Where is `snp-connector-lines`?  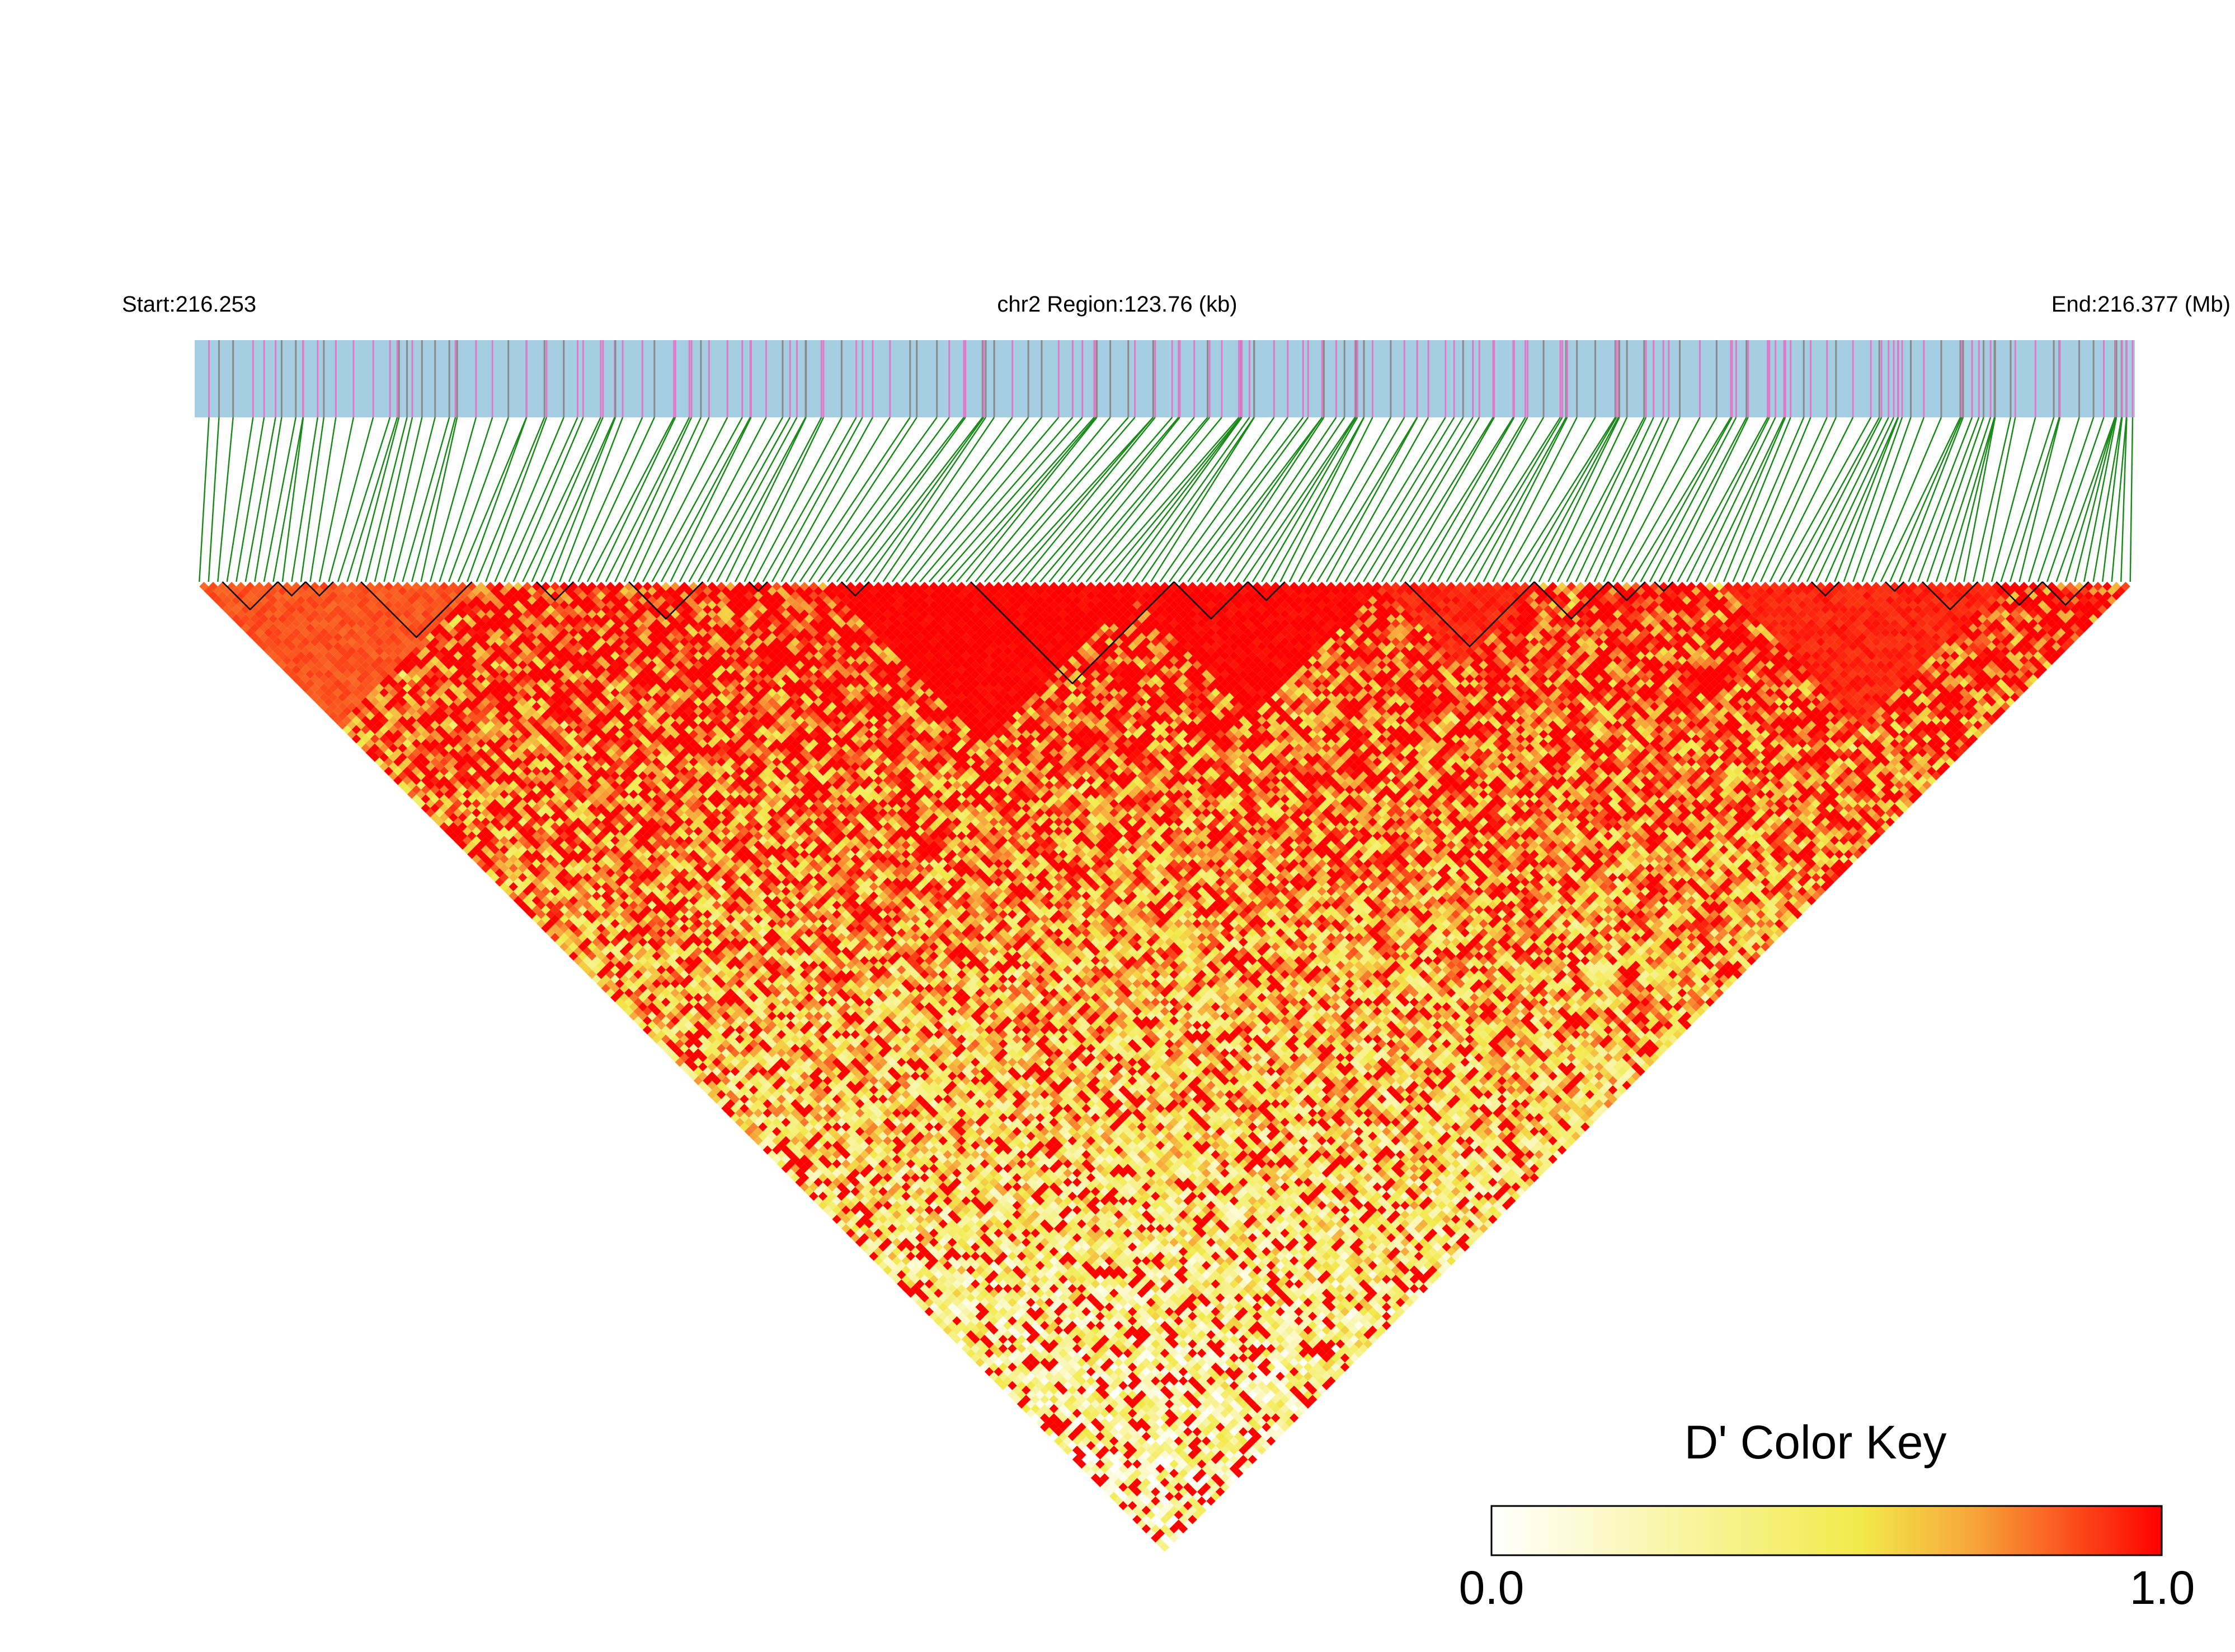
snp-connector-lines is located at coordinates (1166, 500).